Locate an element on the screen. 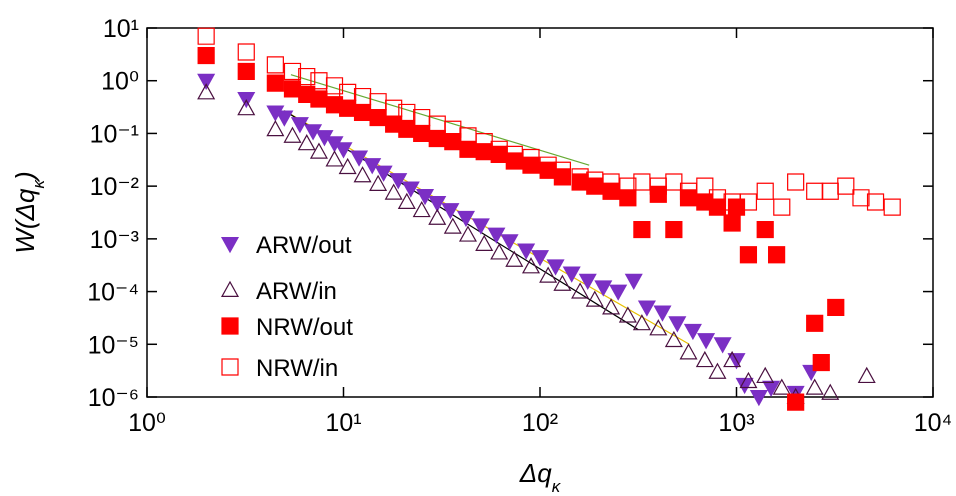 The height and width of the screenshot is (496, 956). y-axis-label: W(Δqκ) is located at coordinates (29, 212).